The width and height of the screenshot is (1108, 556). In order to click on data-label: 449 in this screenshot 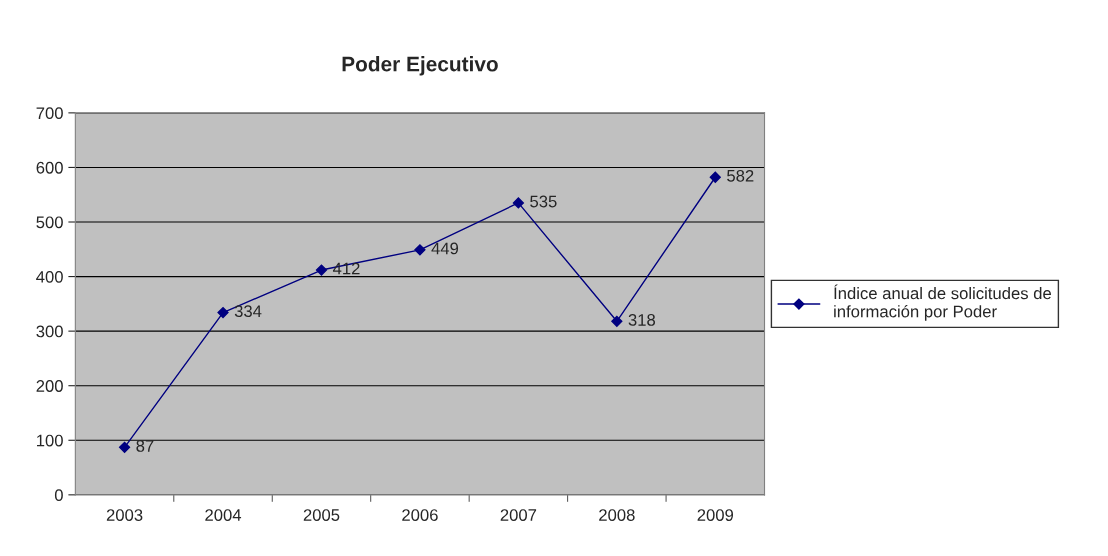, I will do `click(445, 248)`.